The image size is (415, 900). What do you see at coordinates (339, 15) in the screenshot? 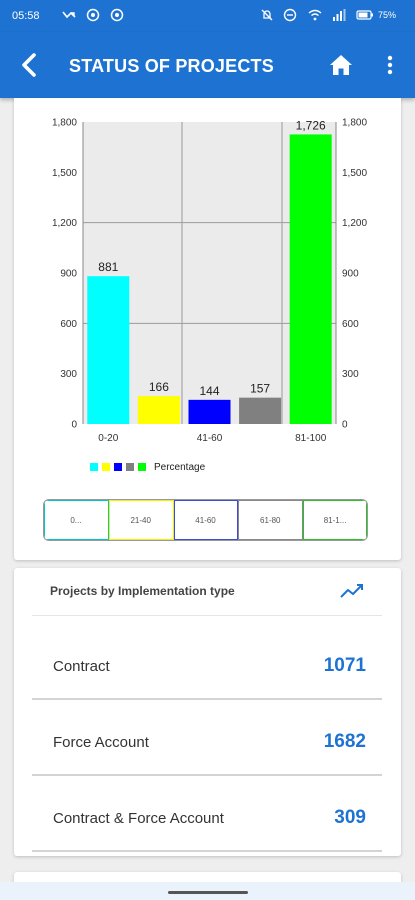
I see `signal-icon` at bounding box center [339, 15].